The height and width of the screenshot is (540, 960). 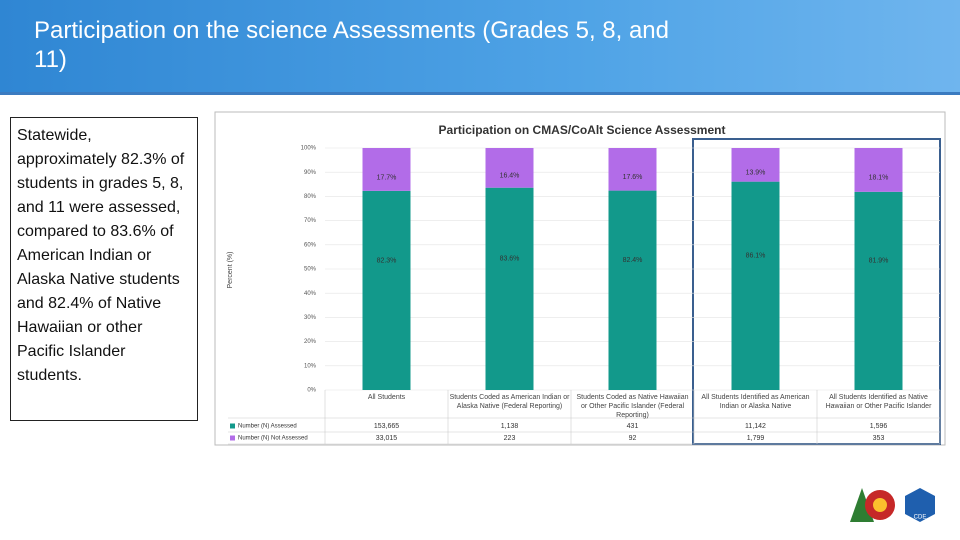 What do you see at coordinates (310, 318) in the screenshot?
I see `y-tick-label: 30%` at bounding box center [310, 318].